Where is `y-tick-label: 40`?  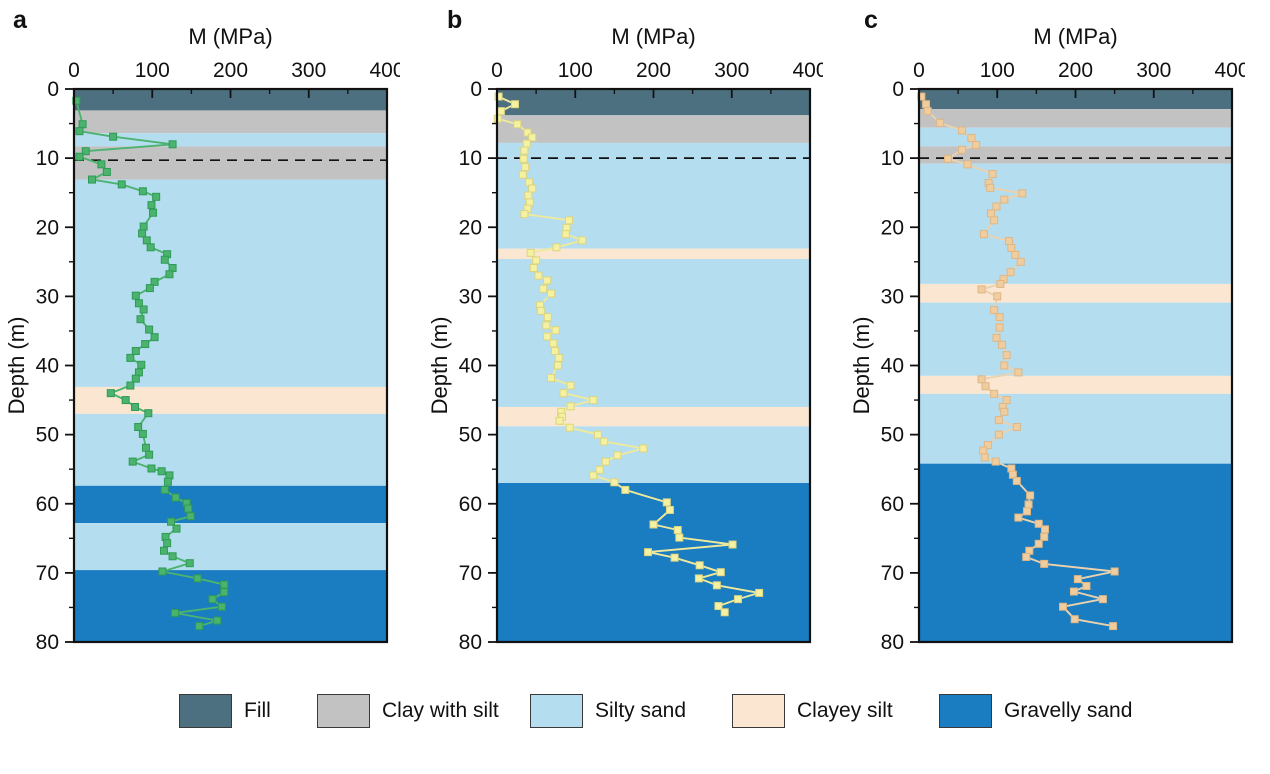
y-tick-label: 40 is located at coordinates (47, 366).